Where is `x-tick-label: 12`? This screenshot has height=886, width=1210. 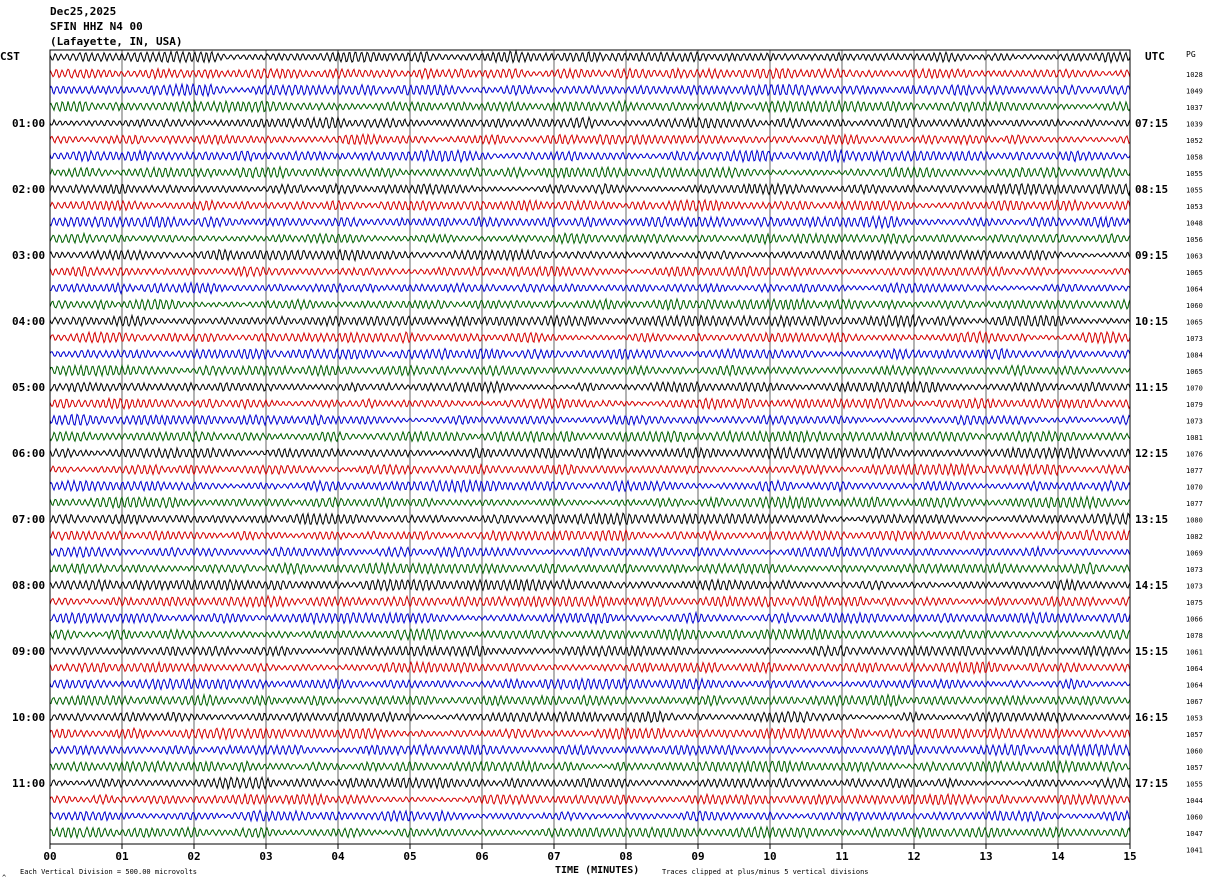
x-tick-label: 12 is located at coordinates (913, 856).